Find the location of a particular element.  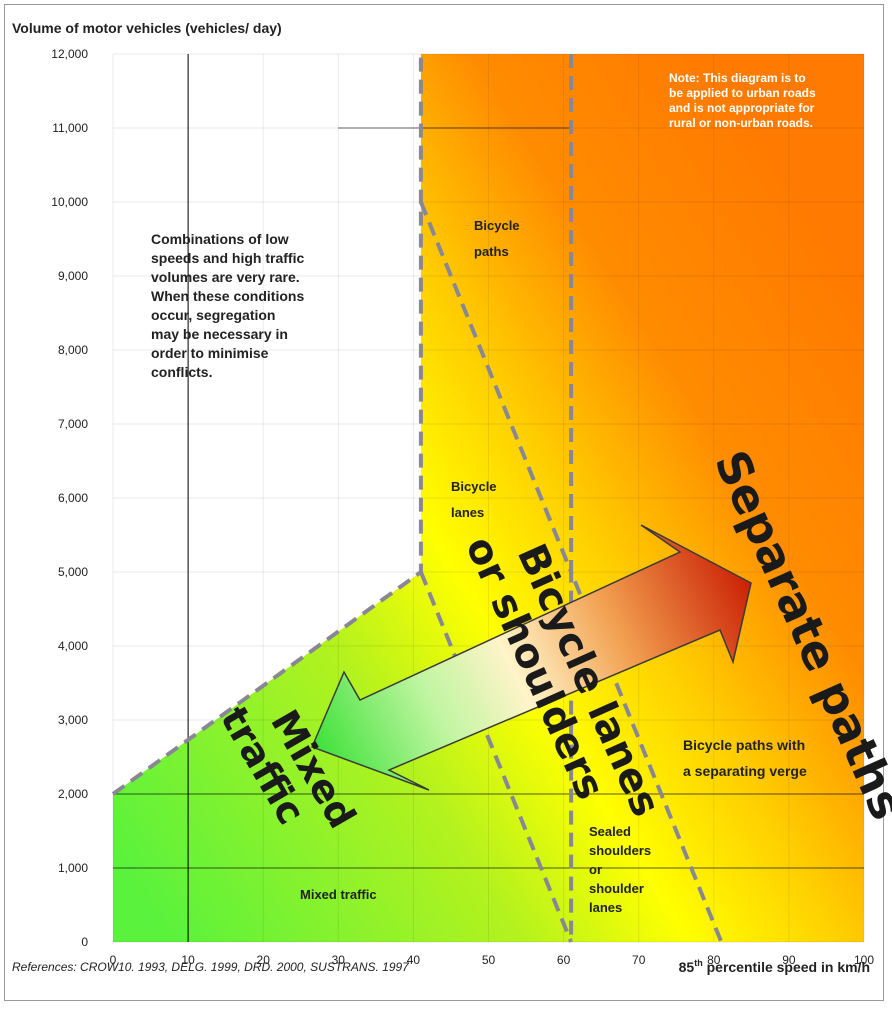

low-speed-note-line: volumes are very rare. is located at coordinates (225, 277).